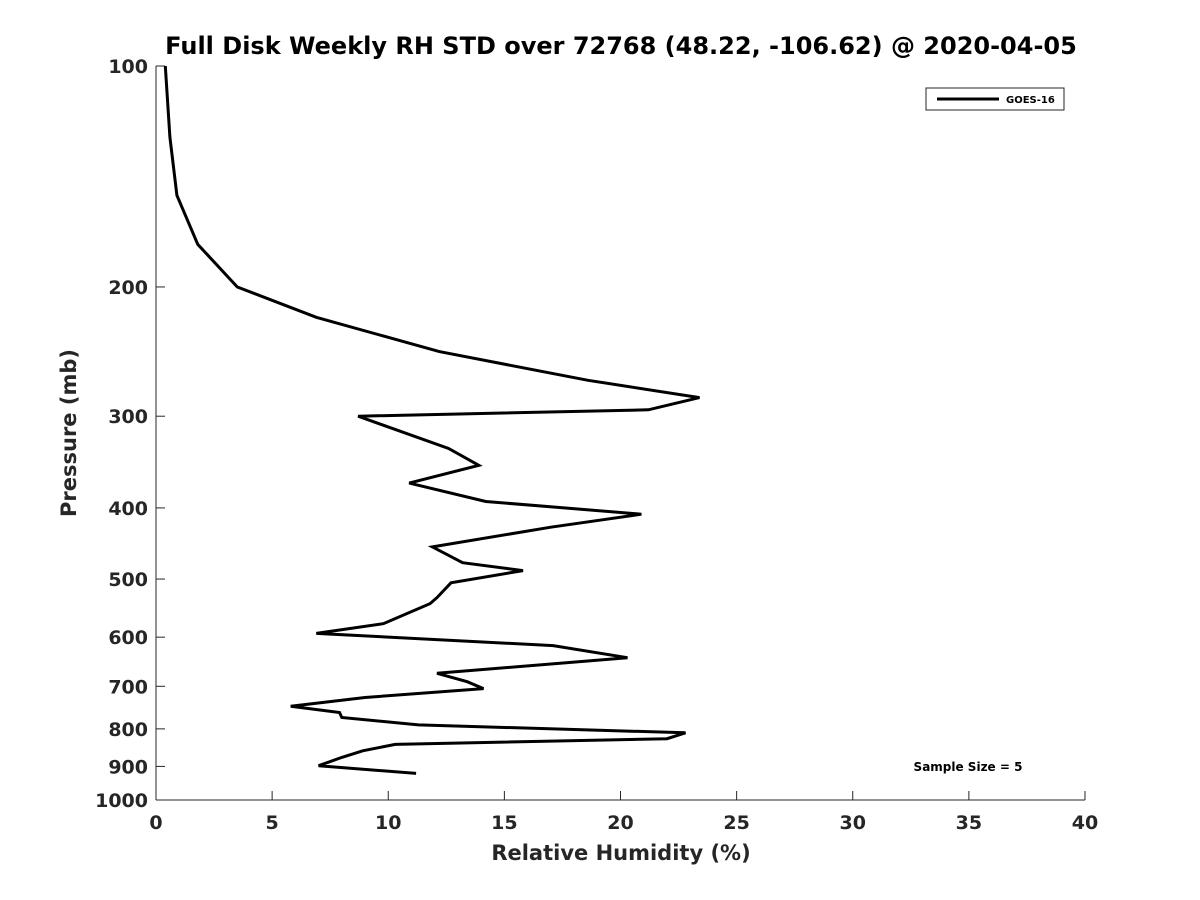 This screenshot has height=900, width=1200. I want to click on y-tick-label: 700, so click(128, 687).